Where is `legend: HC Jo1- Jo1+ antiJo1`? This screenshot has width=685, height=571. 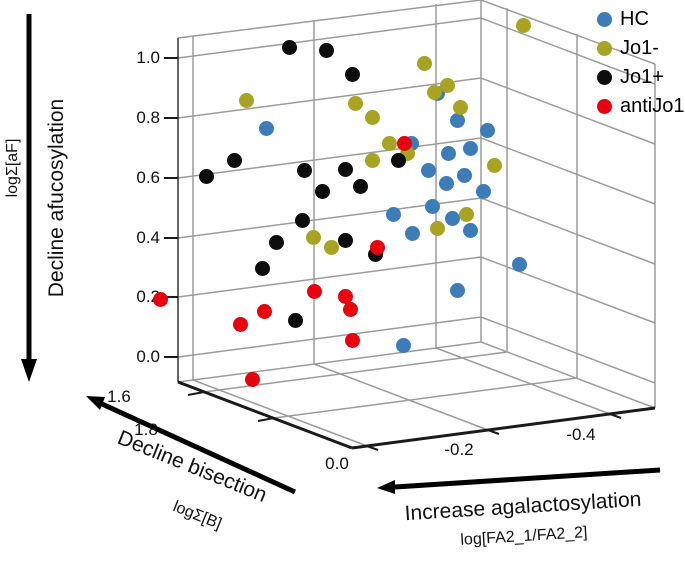
legend: HC Jo1- Jo1+ antiJo1 is located at coordinates (641, 62).